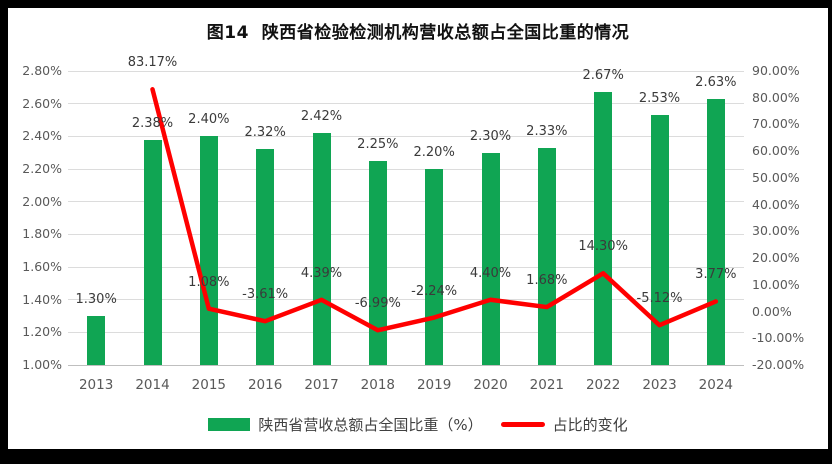  What do you see at coordinates (265, 133) in the screenshot?
I see `bar-value-label: 2.32%` at bounding box center [265, 133].